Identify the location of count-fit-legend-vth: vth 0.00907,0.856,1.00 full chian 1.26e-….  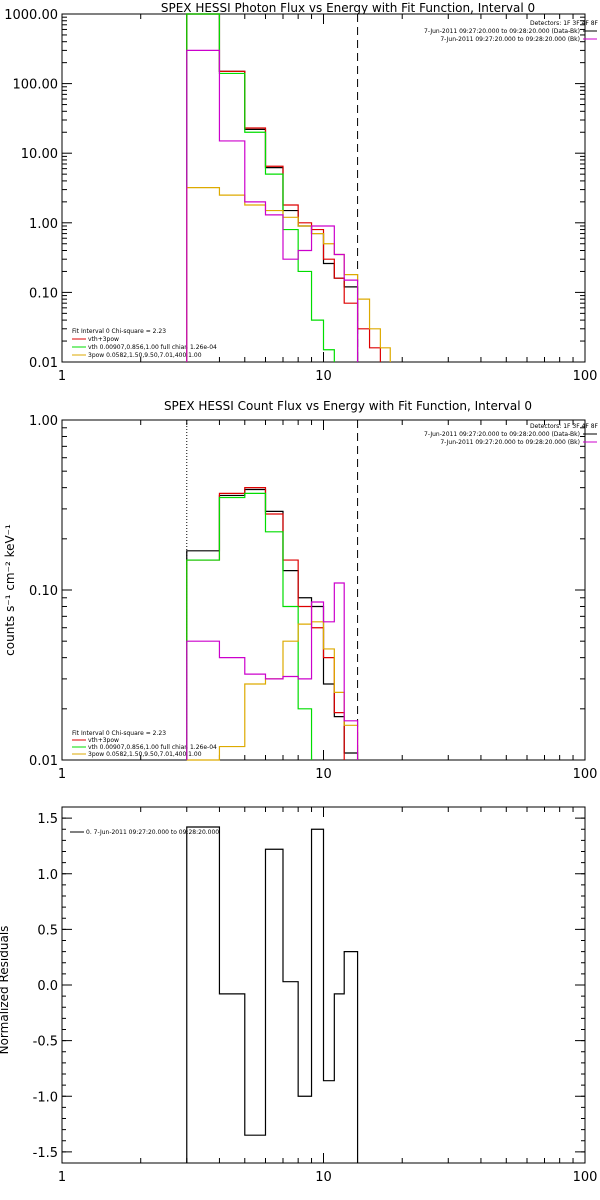
(152, 747).